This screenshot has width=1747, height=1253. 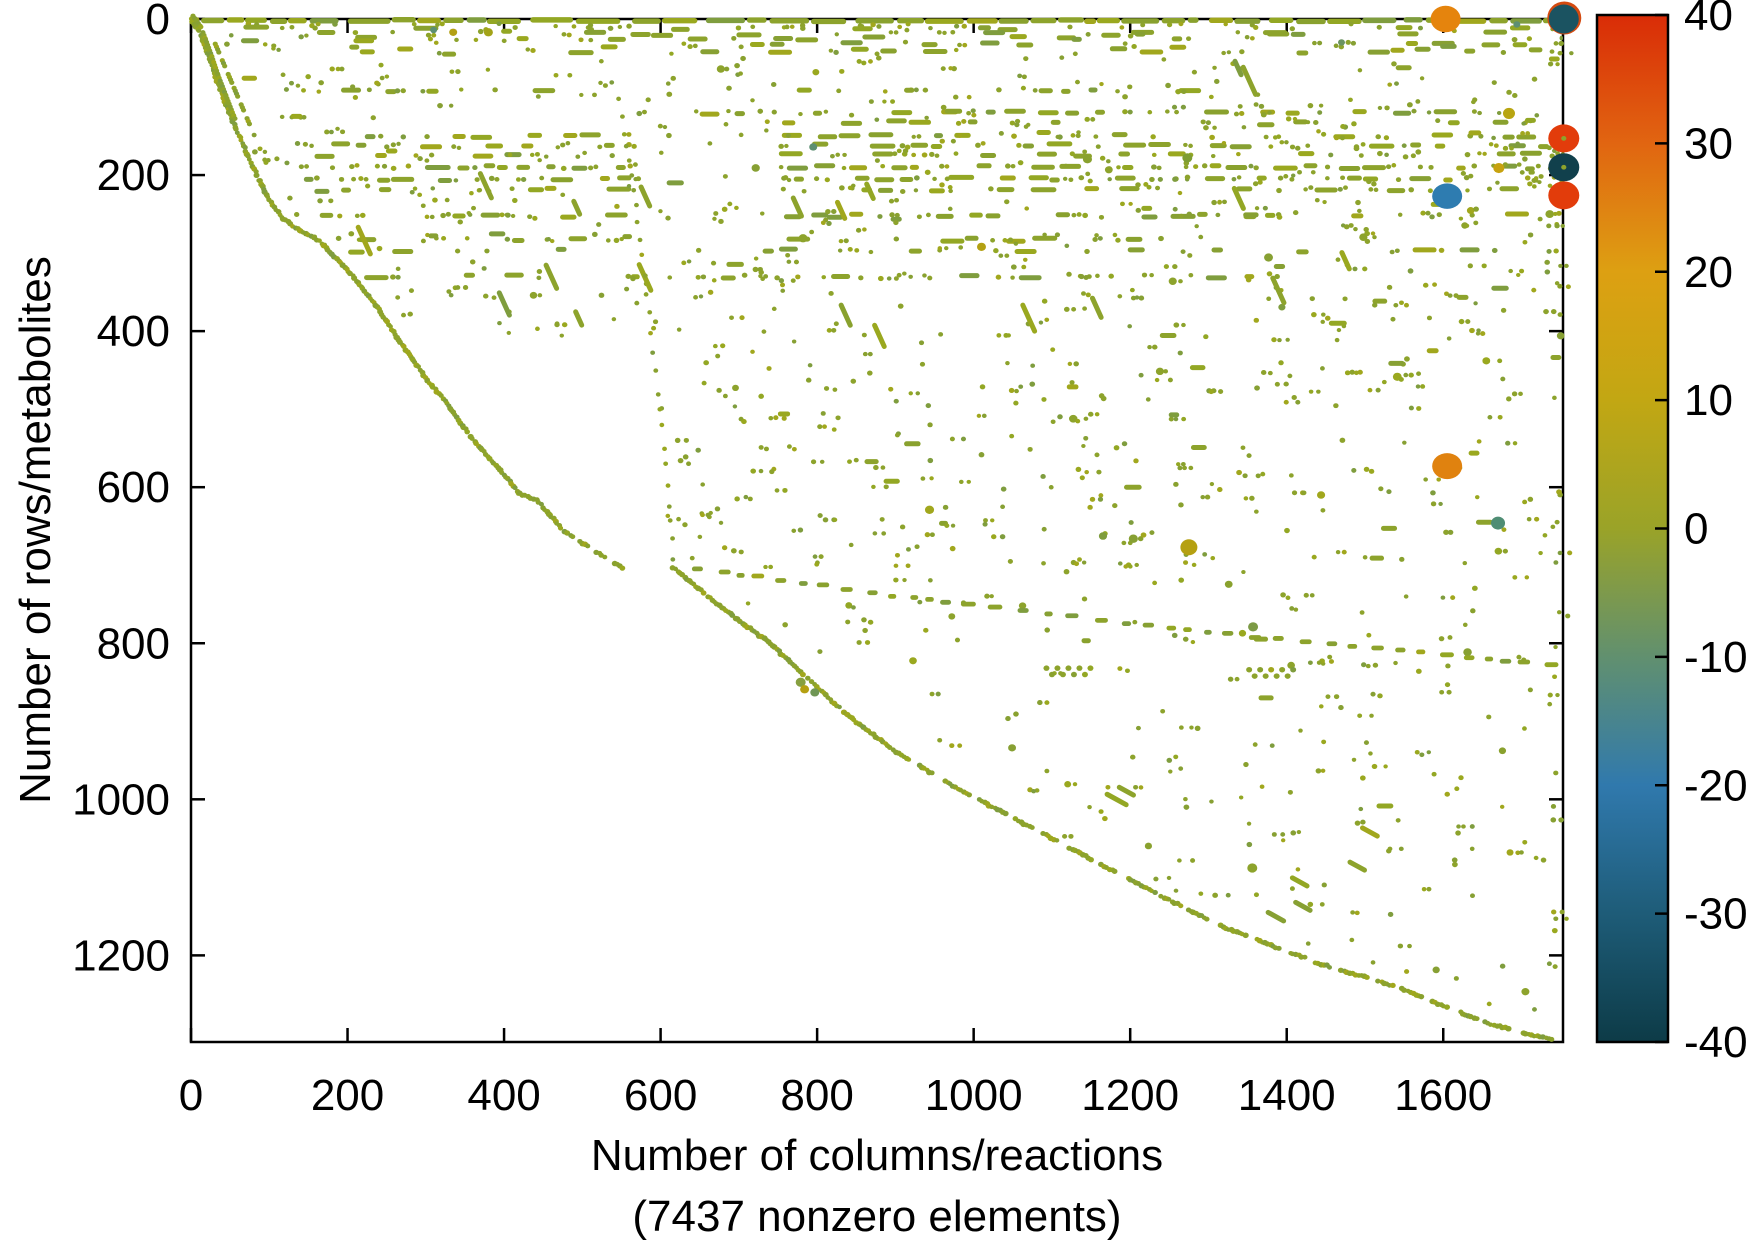 What do you see at coordinates (121, 799) in the screenshot?
I see `y-tick-label: 1000` at bounding box center [121, 799].